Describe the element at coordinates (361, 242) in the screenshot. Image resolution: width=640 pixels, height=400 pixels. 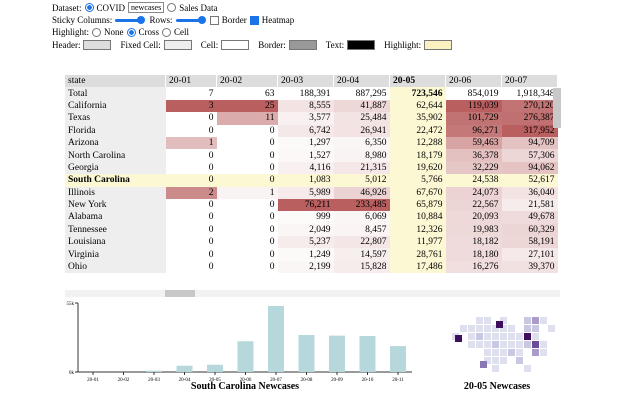
I see `cell: 22,807` at that location.